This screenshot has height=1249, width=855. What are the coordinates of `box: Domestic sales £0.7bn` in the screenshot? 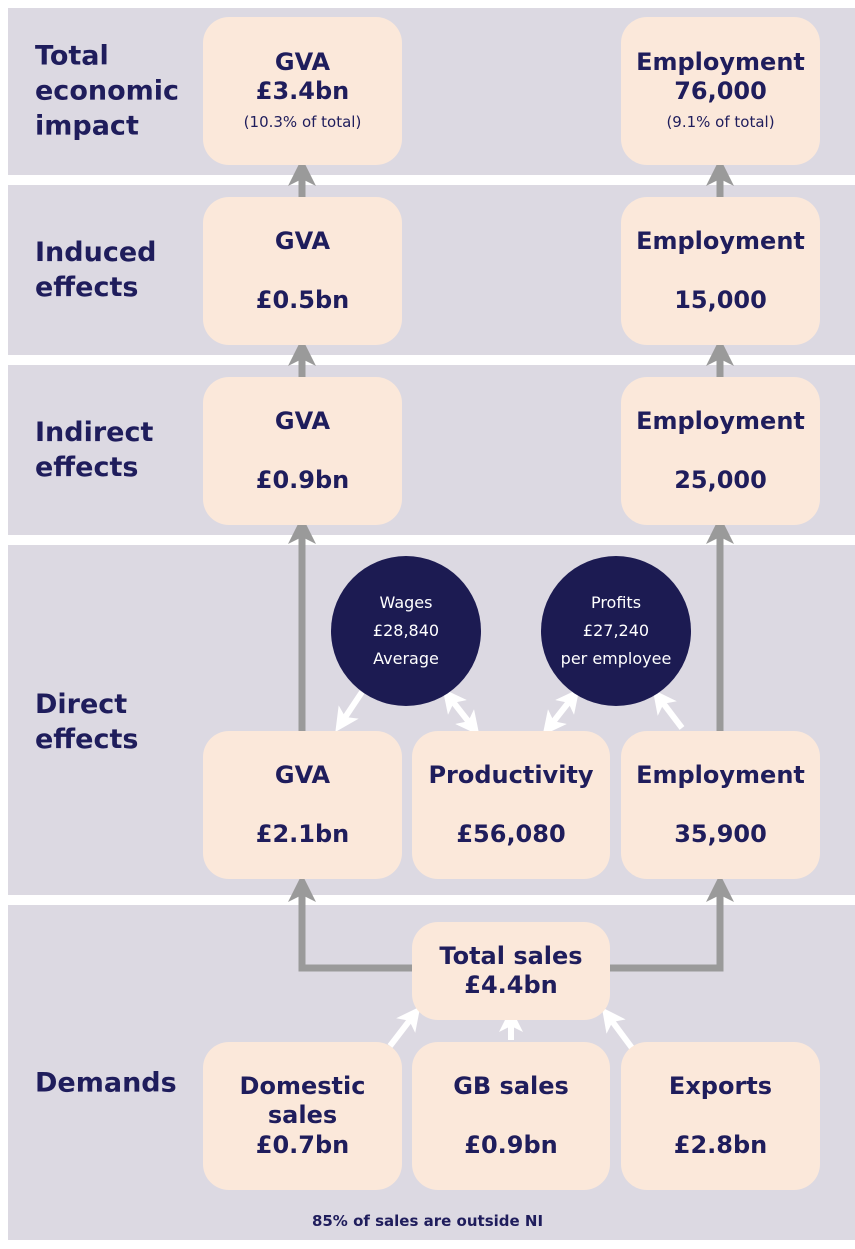 It's located at (302, 1116).